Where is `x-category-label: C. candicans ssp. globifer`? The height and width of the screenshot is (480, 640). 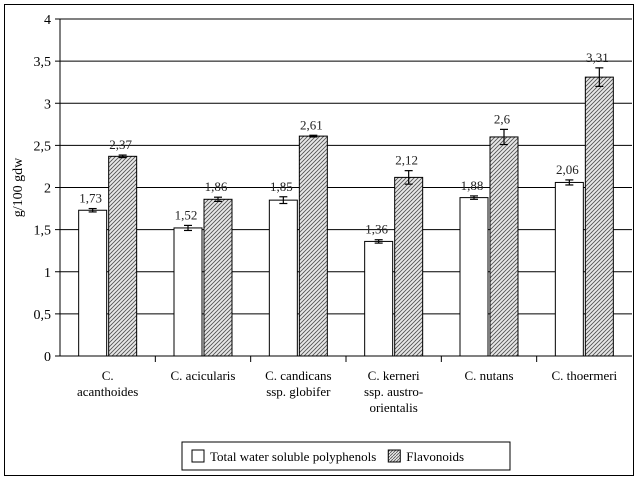 x-category-label: C. candicans ssp. globifer is located at coordinates (298, 383).